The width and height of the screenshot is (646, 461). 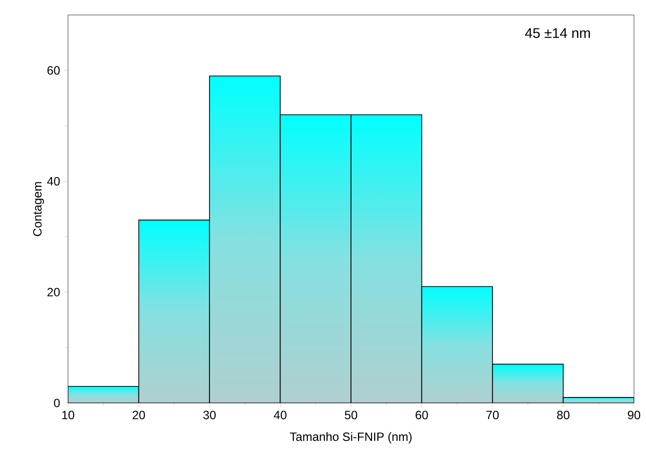 I want to click on annotation: 45 ±14 nm, so click(x=557, y=33).